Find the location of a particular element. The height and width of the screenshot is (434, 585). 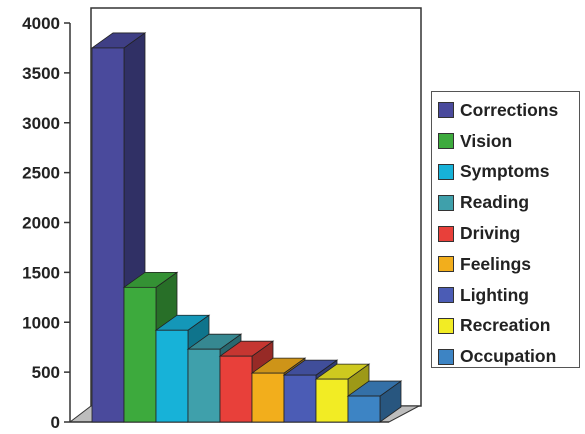

legend-item-corrections: Corrections is located at coordinates (508, 110).